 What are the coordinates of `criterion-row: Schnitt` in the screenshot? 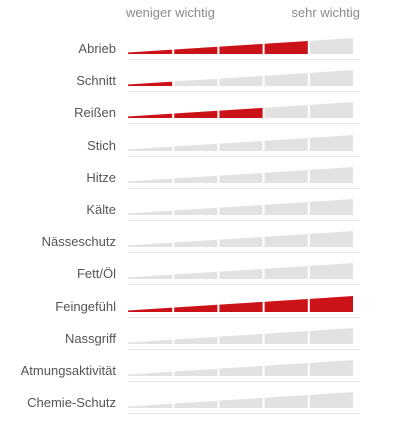 It's located at (205, 80).